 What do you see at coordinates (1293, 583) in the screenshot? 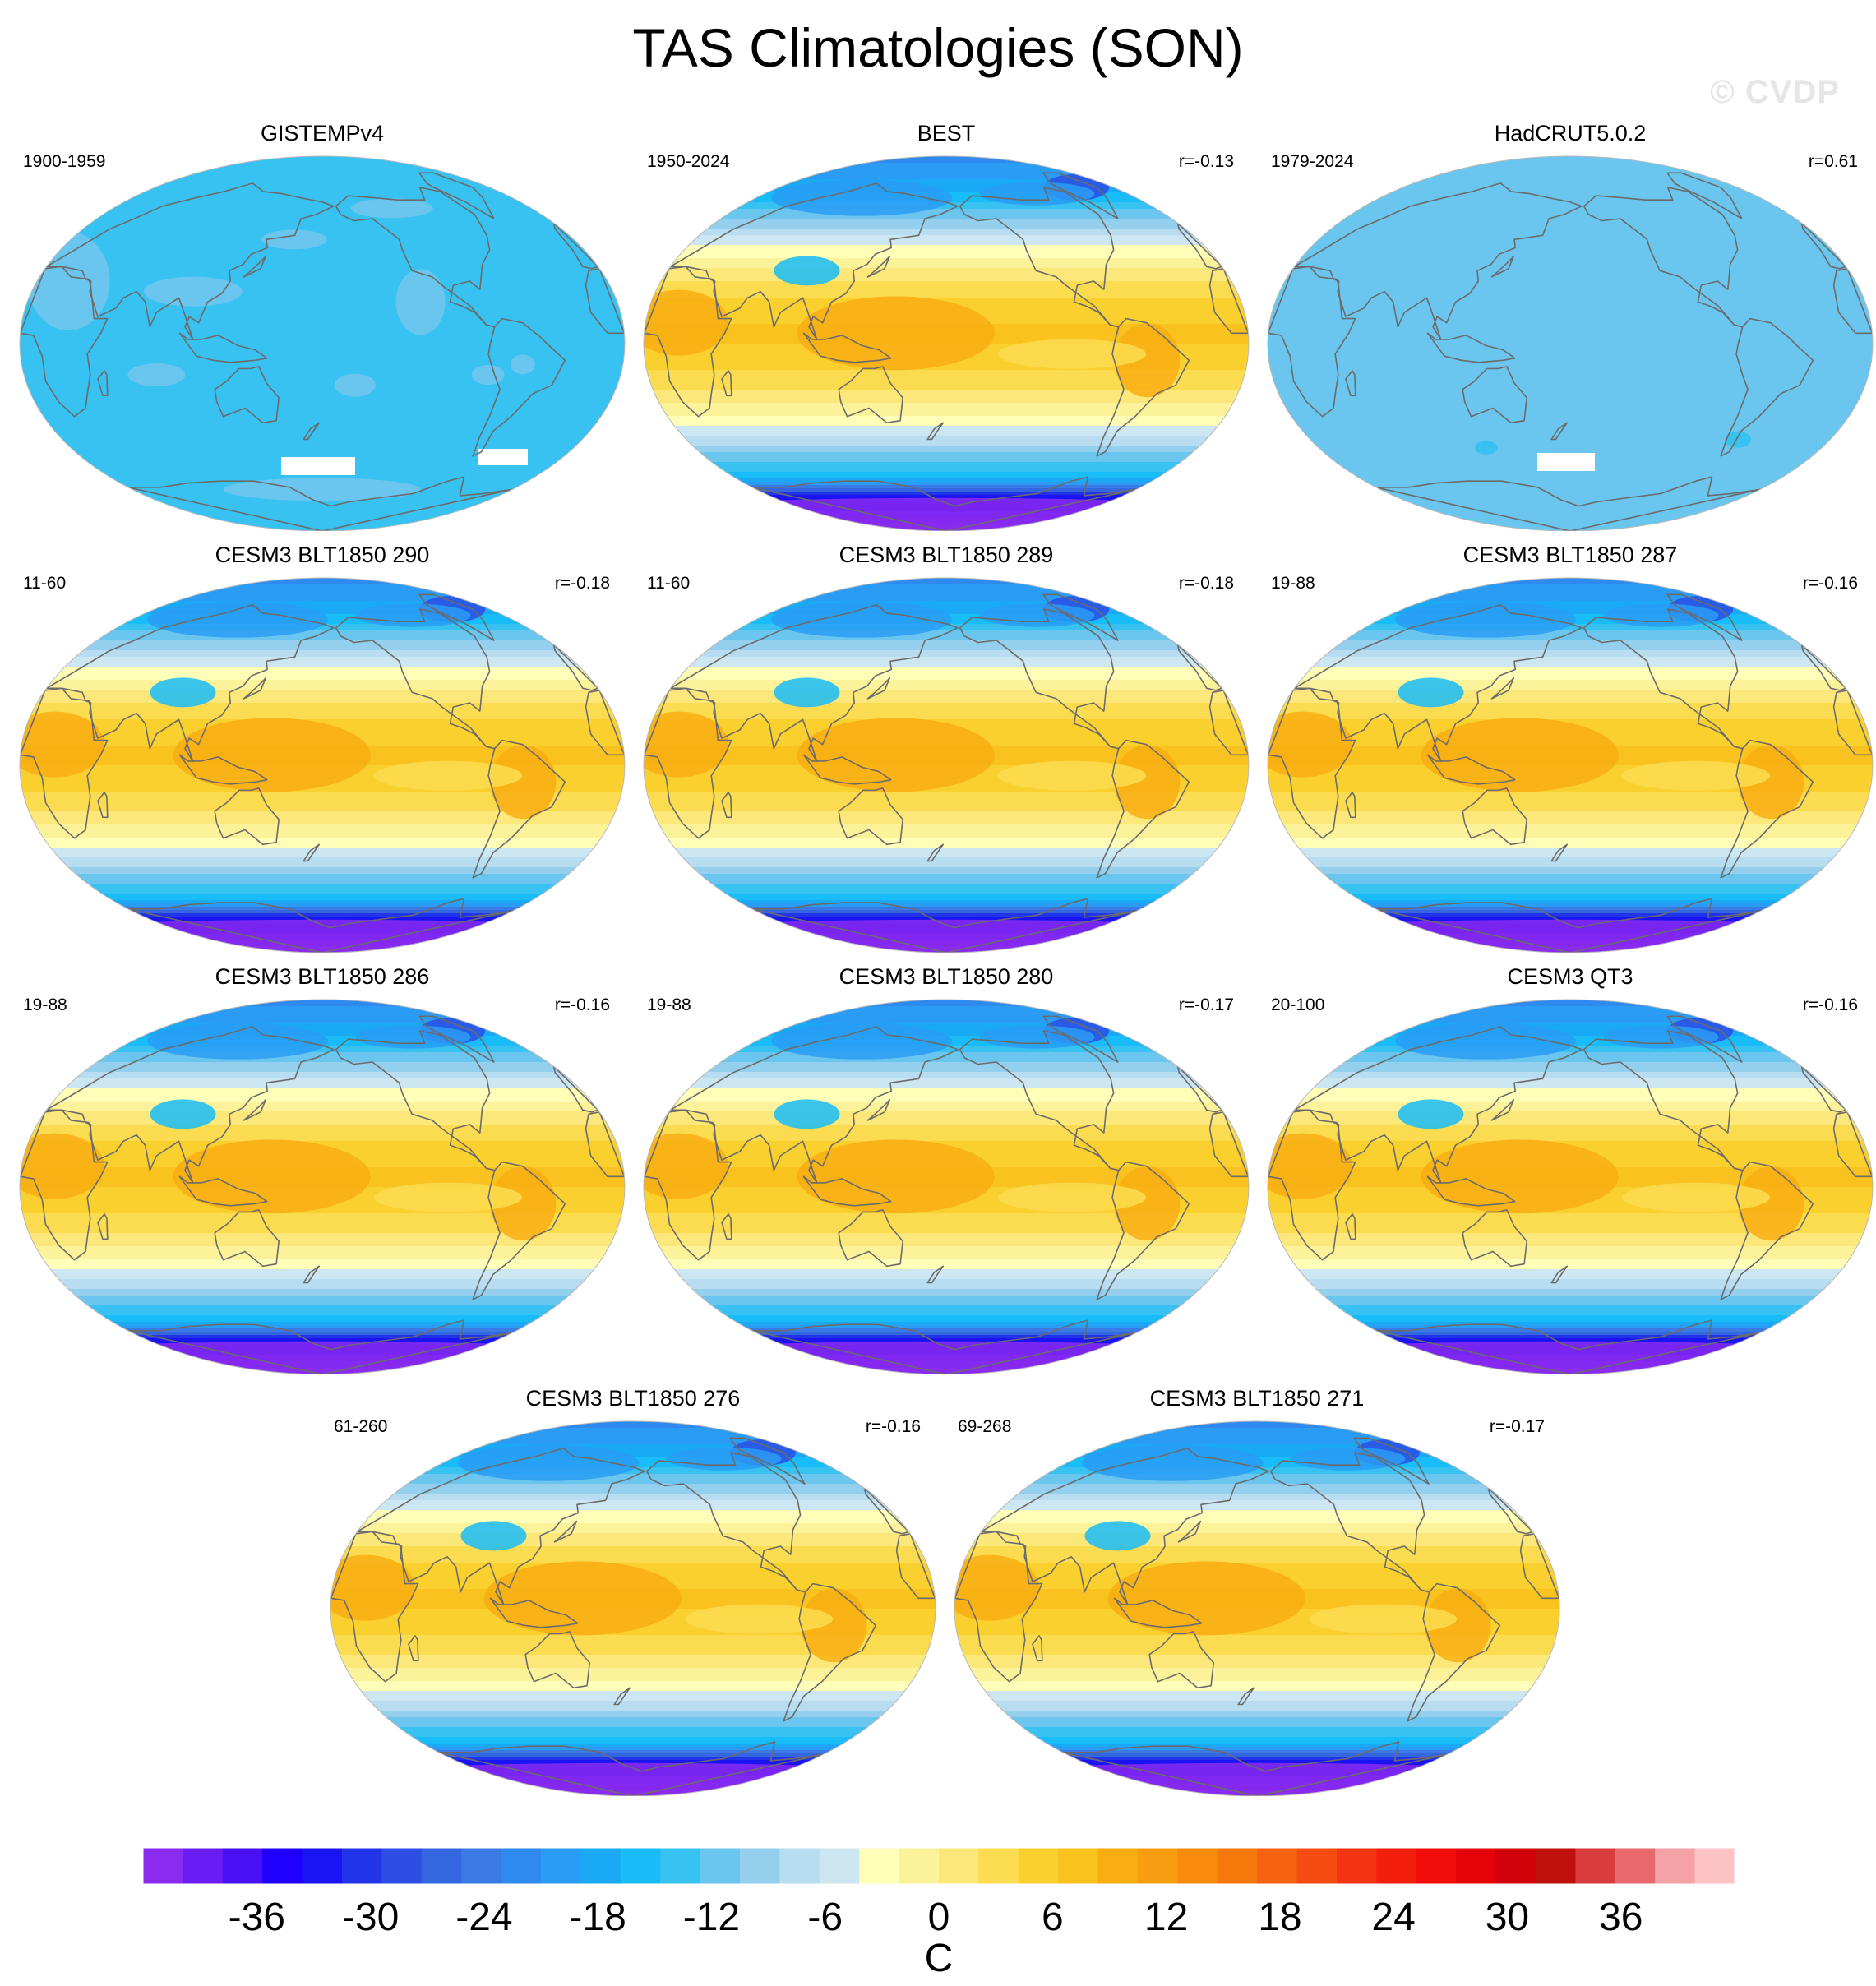
I see `panel-period: 19-88` at bounding box center [1293, 583].